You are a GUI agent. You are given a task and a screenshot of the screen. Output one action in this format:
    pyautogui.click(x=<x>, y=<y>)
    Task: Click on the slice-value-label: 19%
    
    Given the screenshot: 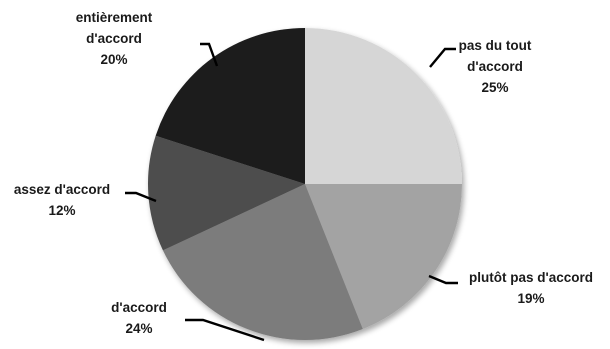 What is the action you would take?
    pyautogui.click(x=530, y=298)
    